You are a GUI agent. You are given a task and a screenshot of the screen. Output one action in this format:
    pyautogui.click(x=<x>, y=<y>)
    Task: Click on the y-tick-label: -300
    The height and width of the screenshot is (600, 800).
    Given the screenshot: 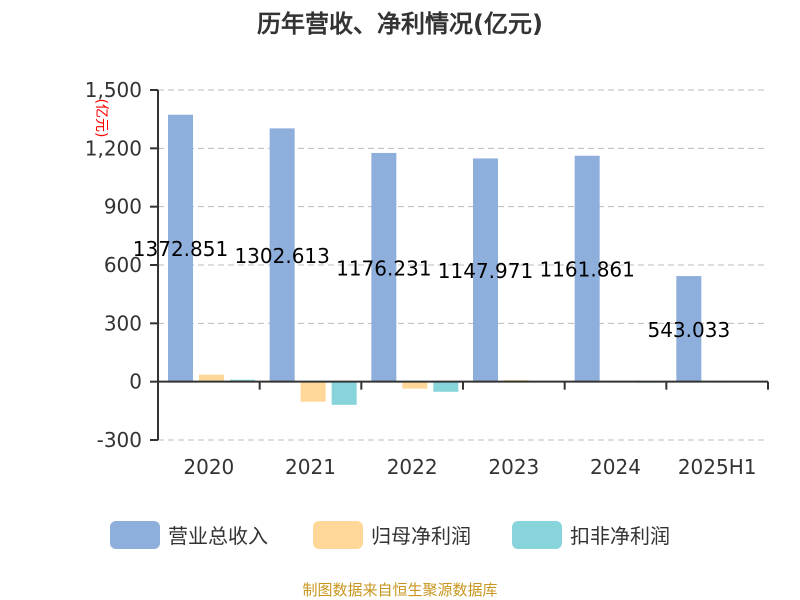 What is the action you would take?
    pyautogui.click(x=119, y=440)
    